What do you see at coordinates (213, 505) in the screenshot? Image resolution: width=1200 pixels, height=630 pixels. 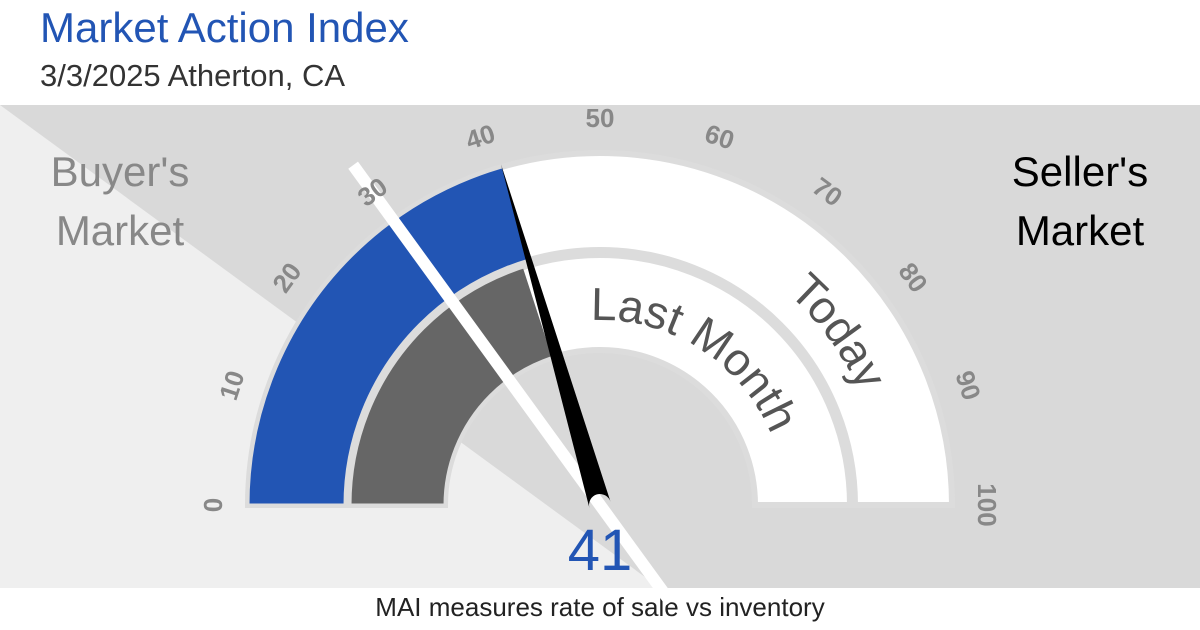 I see `tick-label: 0` at bounding box center [213, 505].